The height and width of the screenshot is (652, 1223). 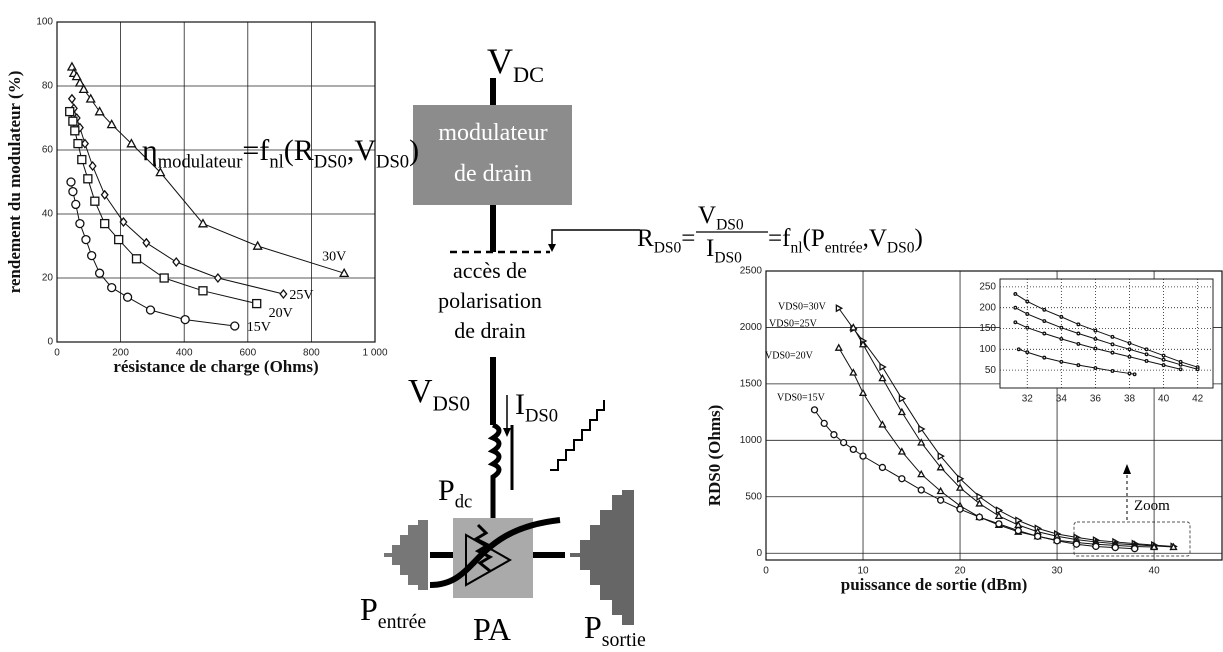 What do you see at coordinates (200, 162) in the screenshot?
I see `annotation-part: modulateur` at bounding box center [200, 162].